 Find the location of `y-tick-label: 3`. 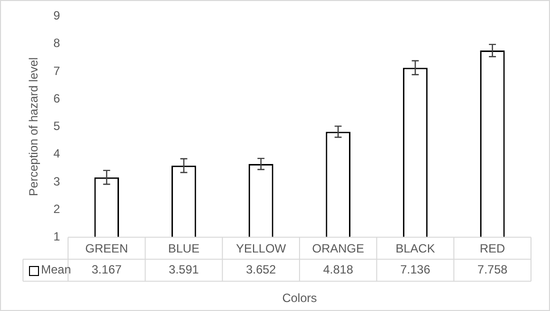

y-tick-label: 3 is located at coordinates (56, 181).